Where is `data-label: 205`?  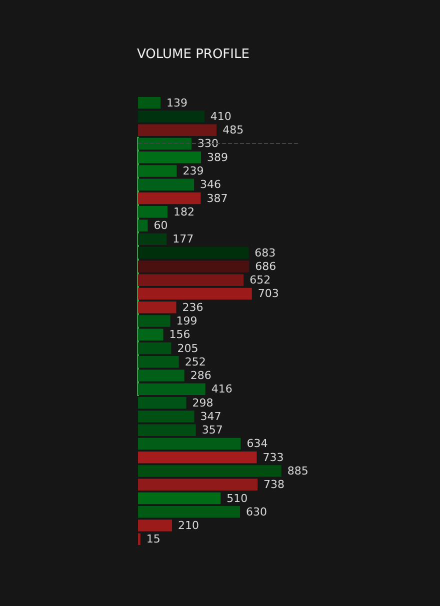
data-label: 205 is located at coordinates (187, 348).